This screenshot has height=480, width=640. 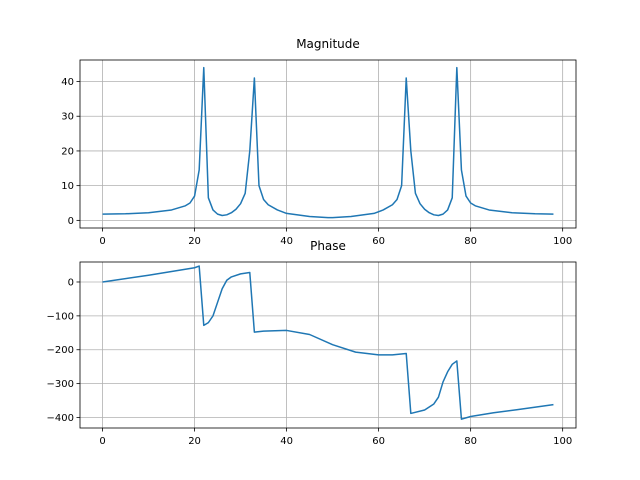 I want to click on chart-title: Magnitude, so click(x=328, y=44).